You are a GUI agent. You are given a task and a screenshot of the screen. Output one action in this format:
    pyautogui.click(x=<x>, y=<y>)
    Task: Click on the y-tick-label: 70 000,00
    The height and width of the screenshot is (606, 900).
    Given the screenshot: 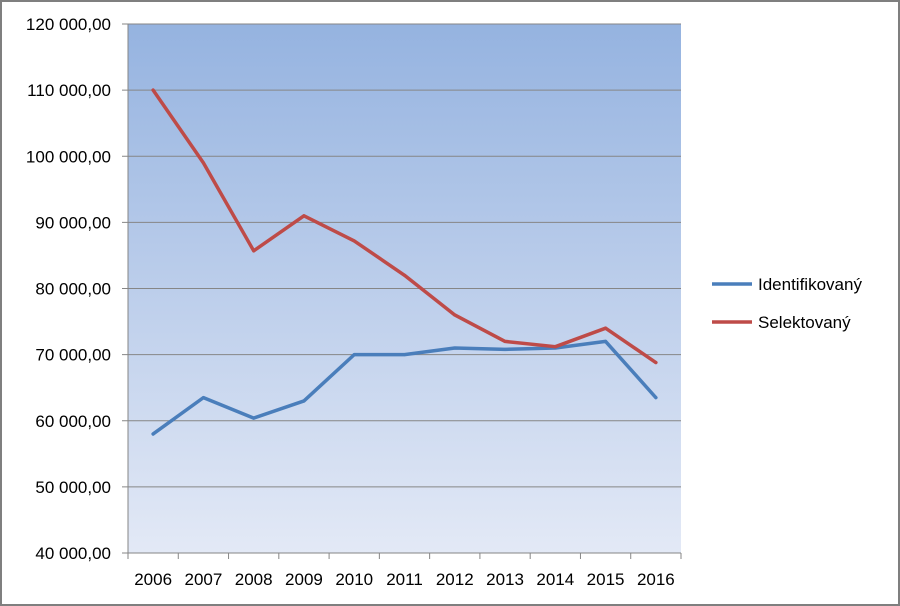 What is the action you would take?
    pyautogui.click(x=73, y=355)
    